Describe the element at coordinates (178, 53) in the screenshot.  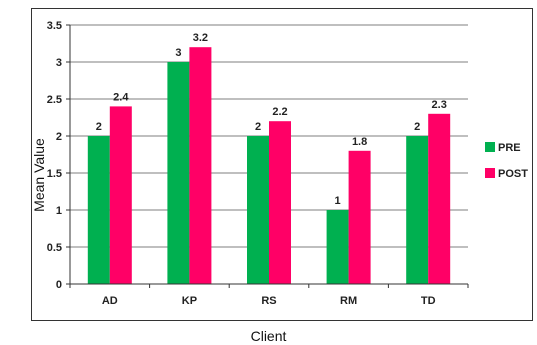
I see `data-label: 3` at that location.